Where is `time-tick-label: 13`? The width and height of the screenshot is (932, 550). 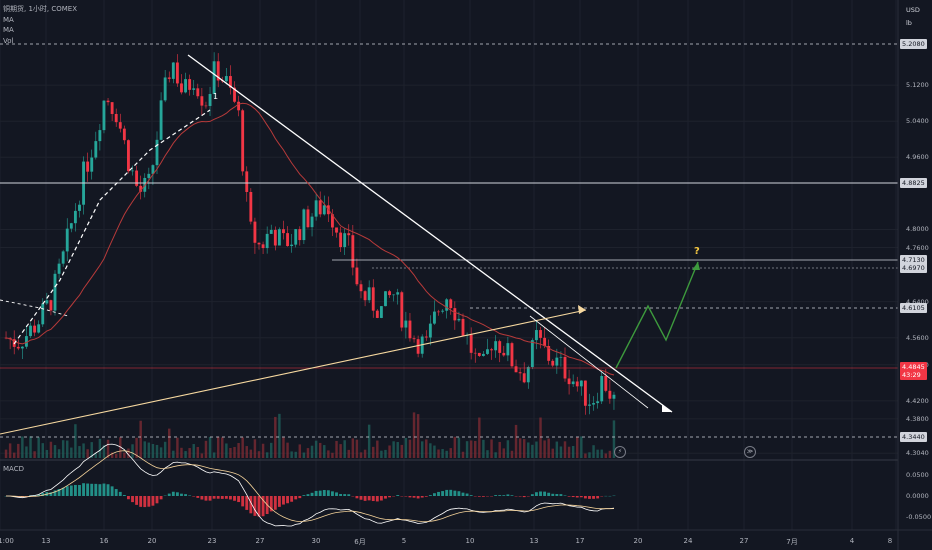
time-tick-label: 13 is located at coordinates (534, 541).